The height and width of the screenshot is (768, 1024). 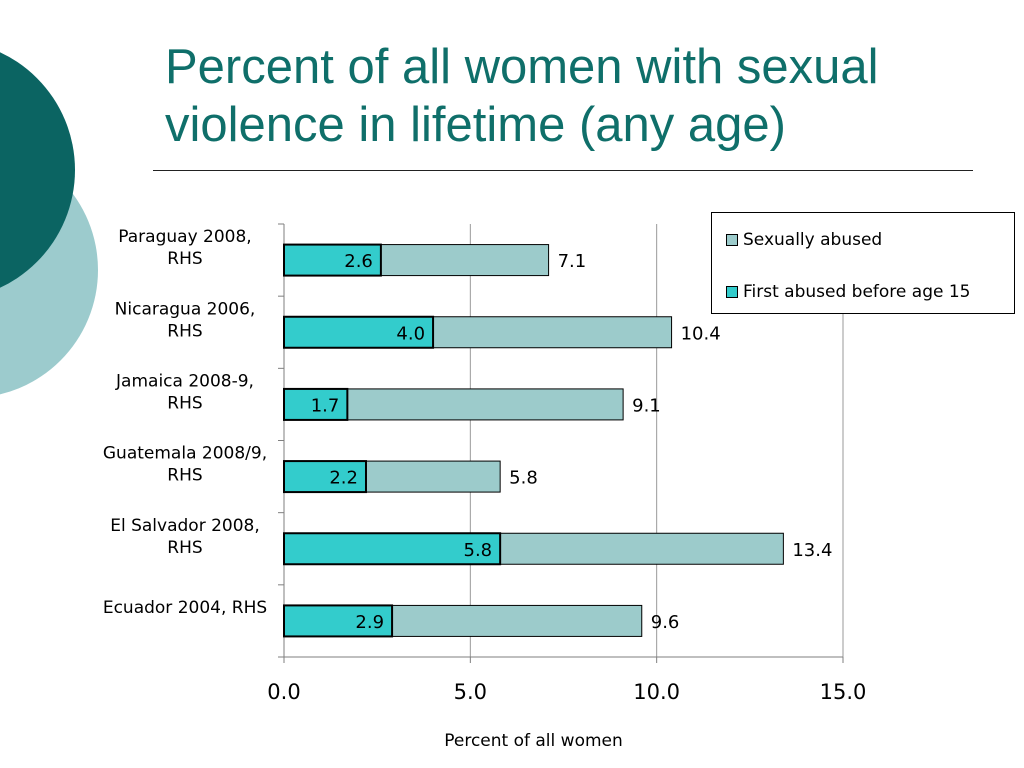 What do you see at coordinates (184, 381) in the screenshot?
I see `category-label-line-2-0: Jamaica 2008-9,` at bounding box center [184, 381].